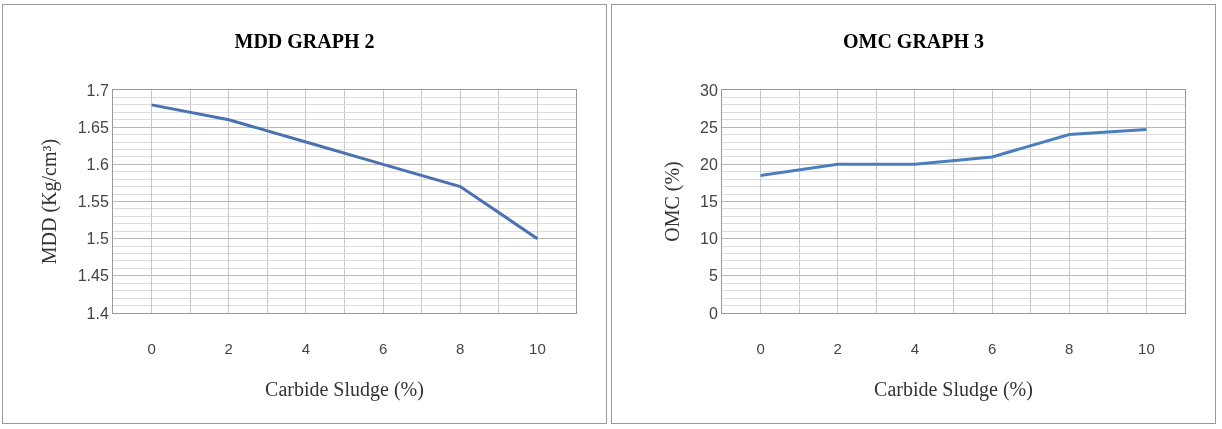 Image resolution: width=1222 pixels, height=429 pixels. Describe the element at coordinates (713, 276) in the screenshot. I see `y-tick-label: 5` at that location.